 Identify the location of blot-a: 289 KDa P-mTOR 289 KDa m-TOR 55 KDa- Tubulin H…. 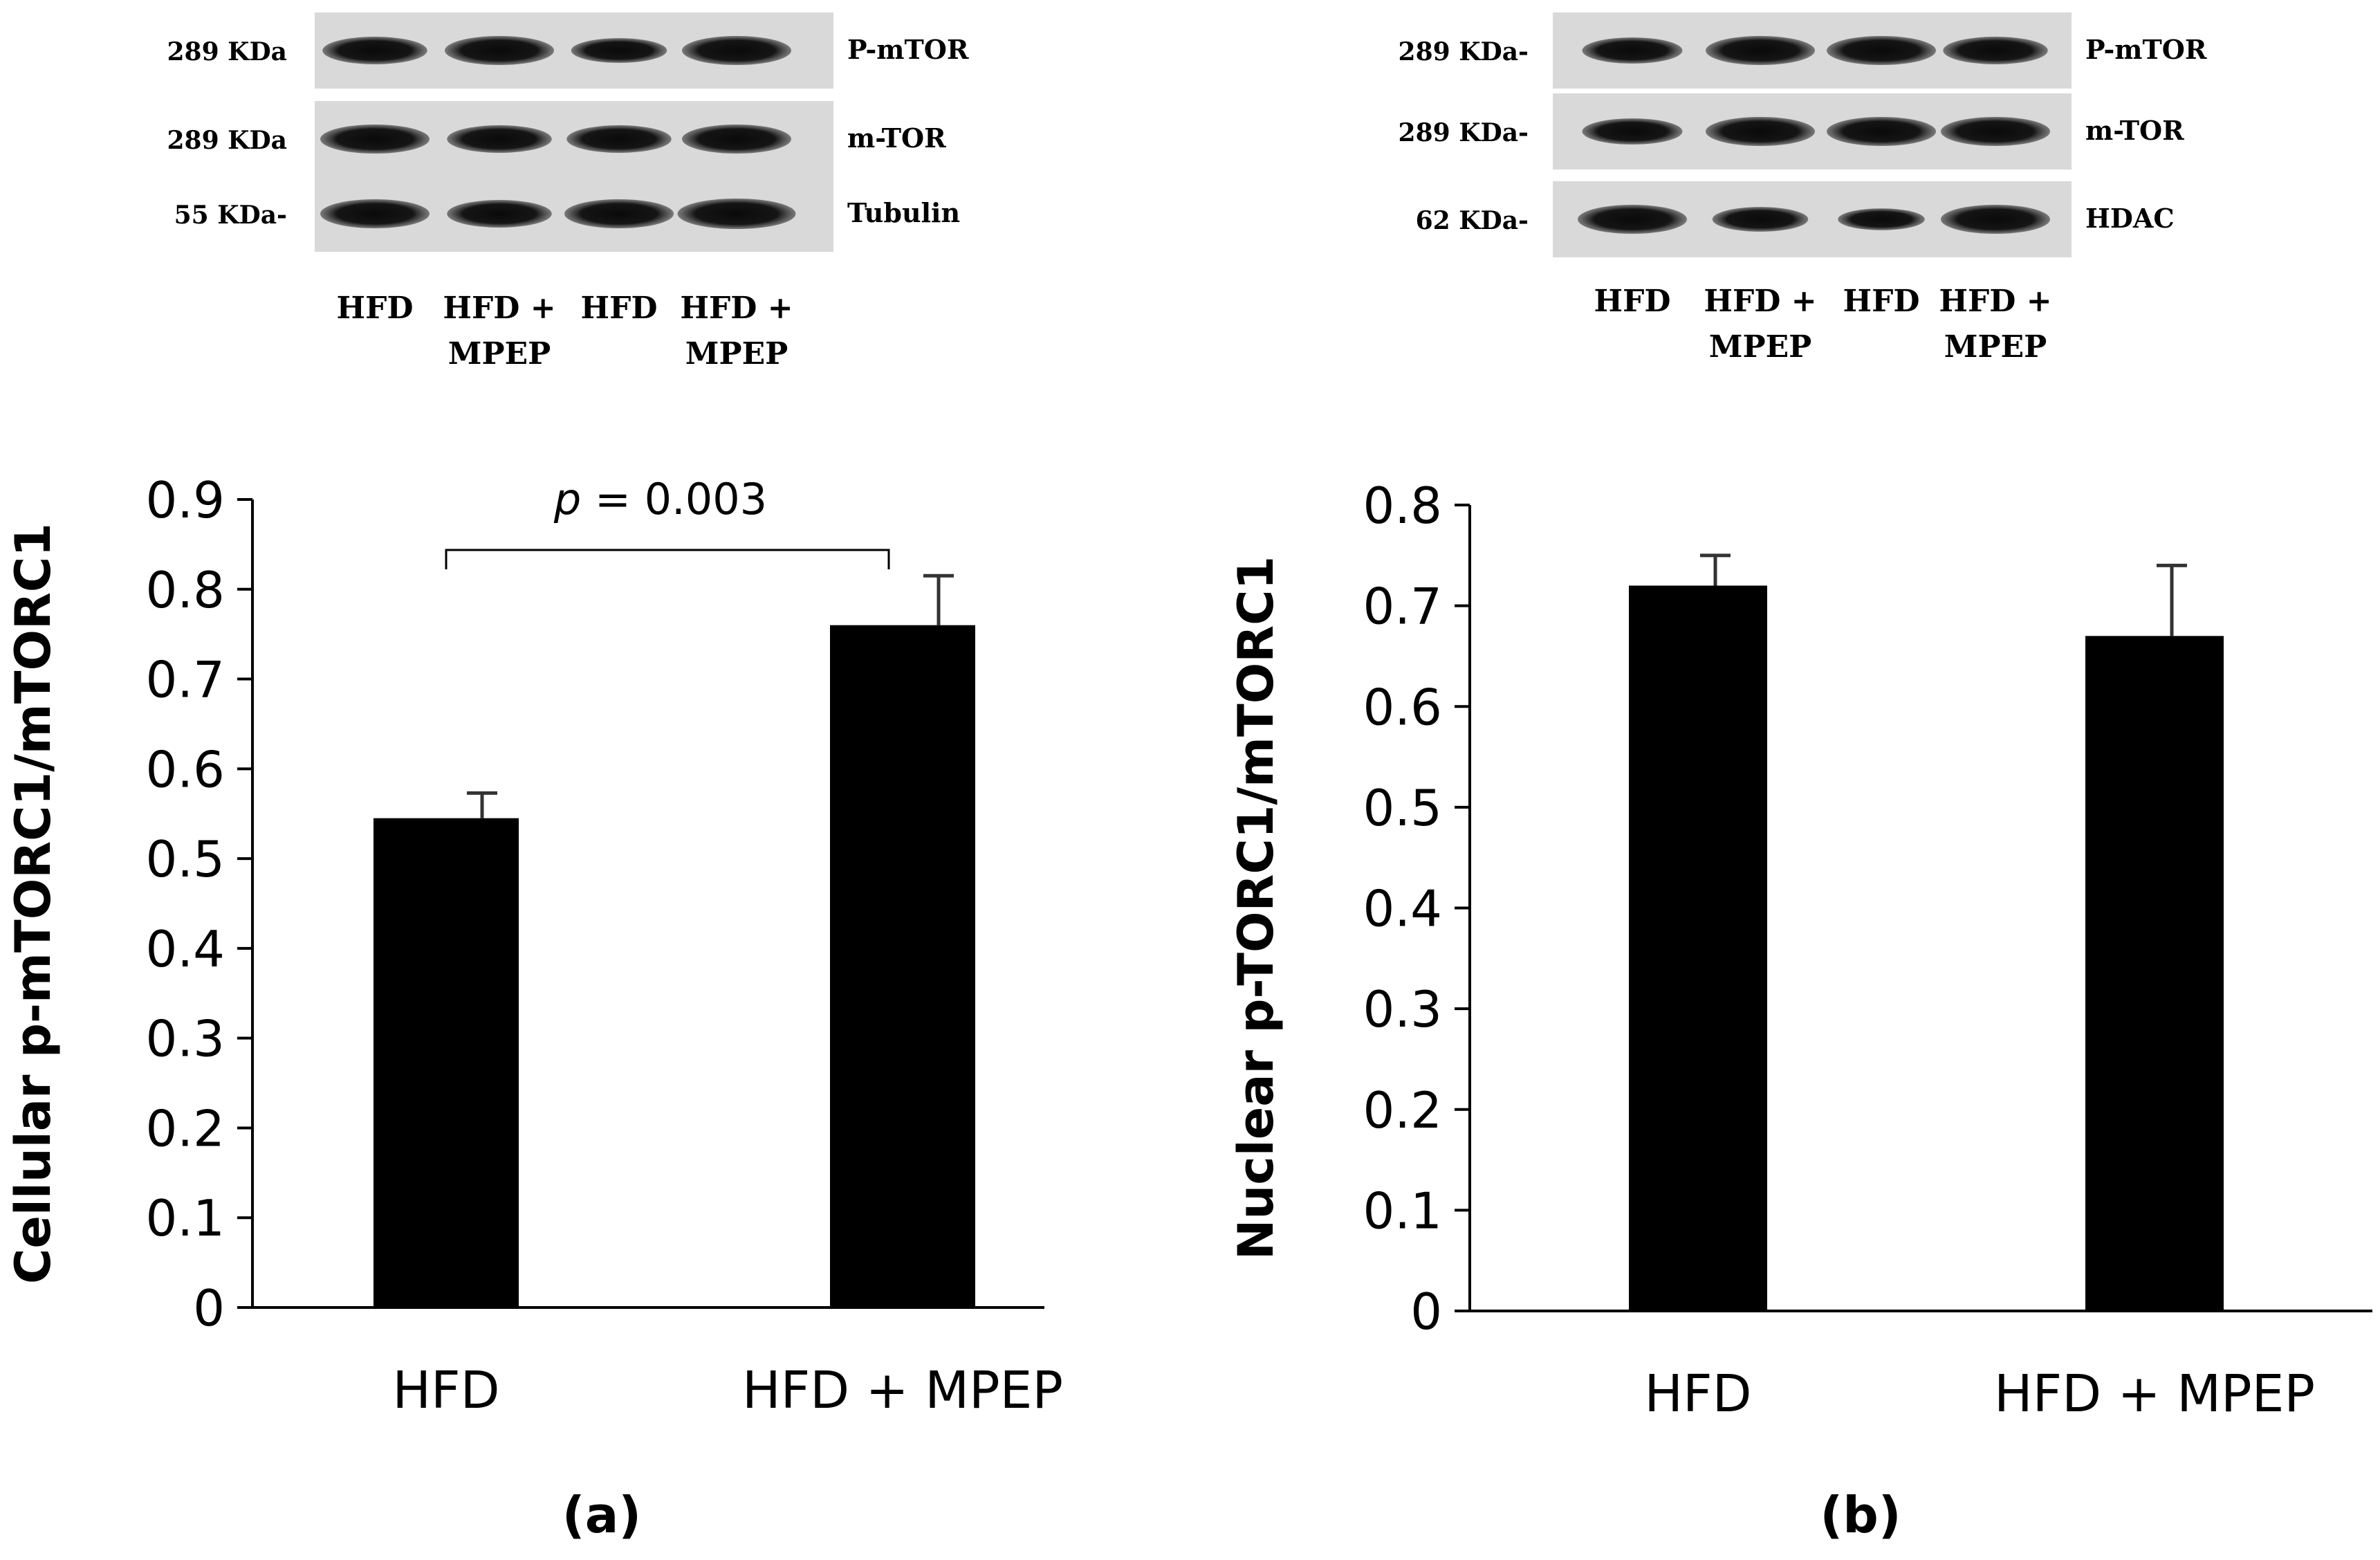
(568, 191).